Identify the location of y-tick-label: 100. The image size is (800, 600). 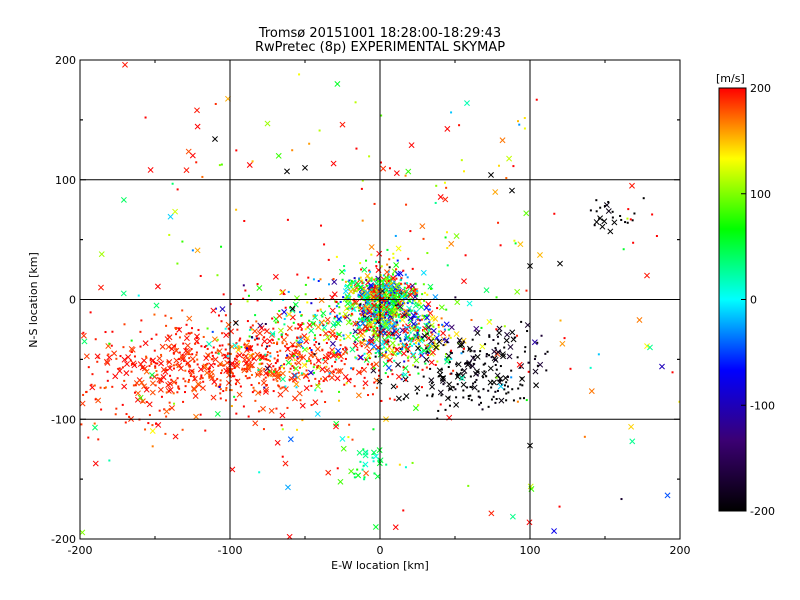
(65, 180).